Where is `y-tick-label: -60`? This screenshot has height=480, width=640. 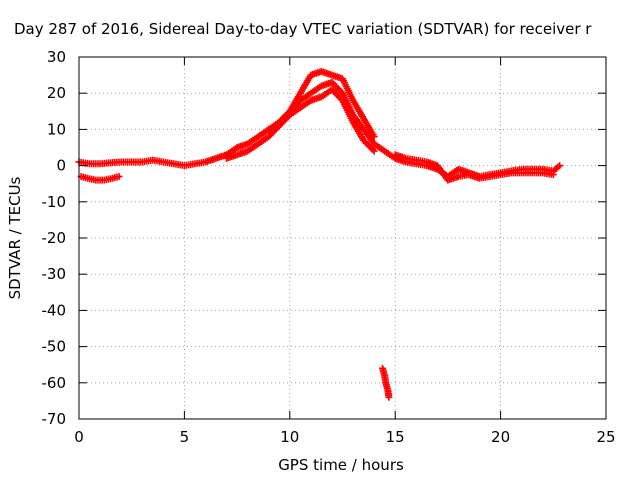 y-tick-label: -60 is located at coordinates (54, 383).